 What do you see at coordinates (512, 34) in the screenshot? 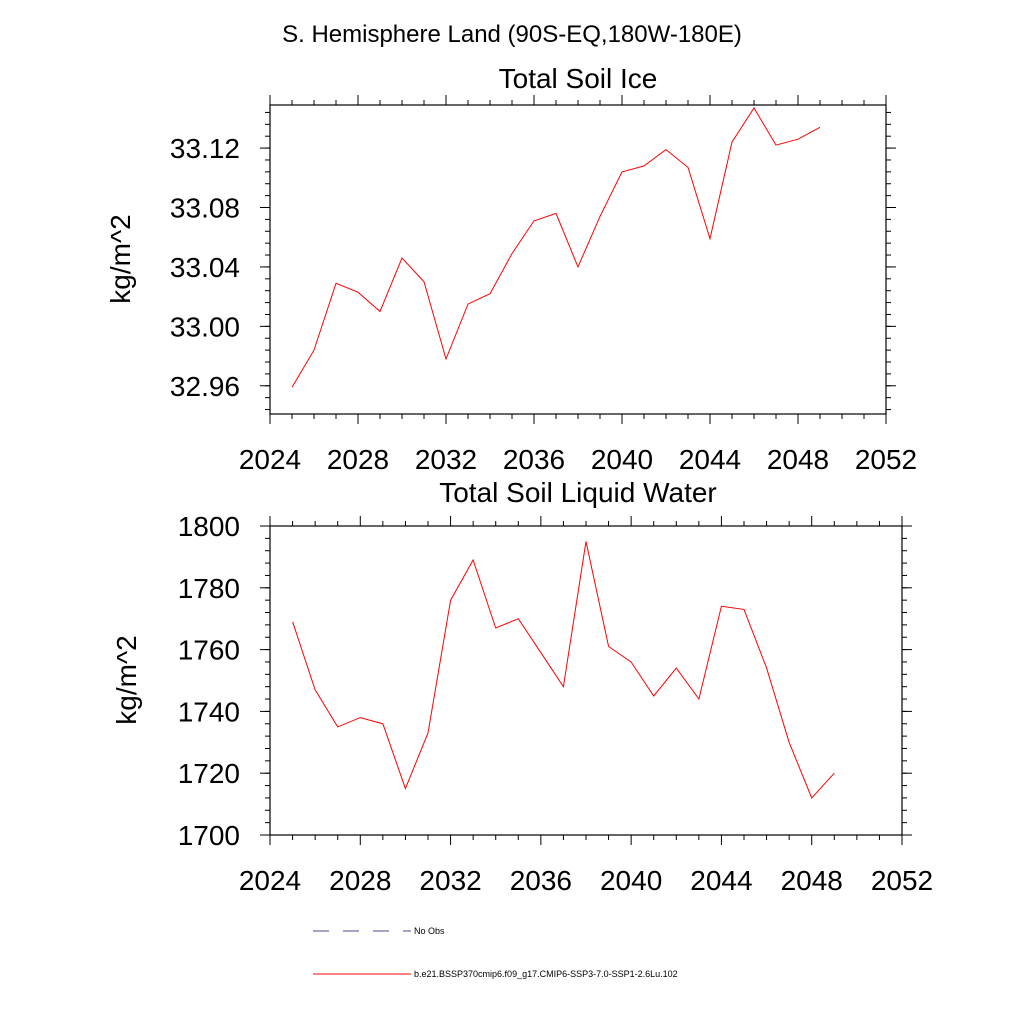
I see `page-title: S. Hemisphere Land (90S-EQ,180W-180E)` at bounding box center [512, 34].